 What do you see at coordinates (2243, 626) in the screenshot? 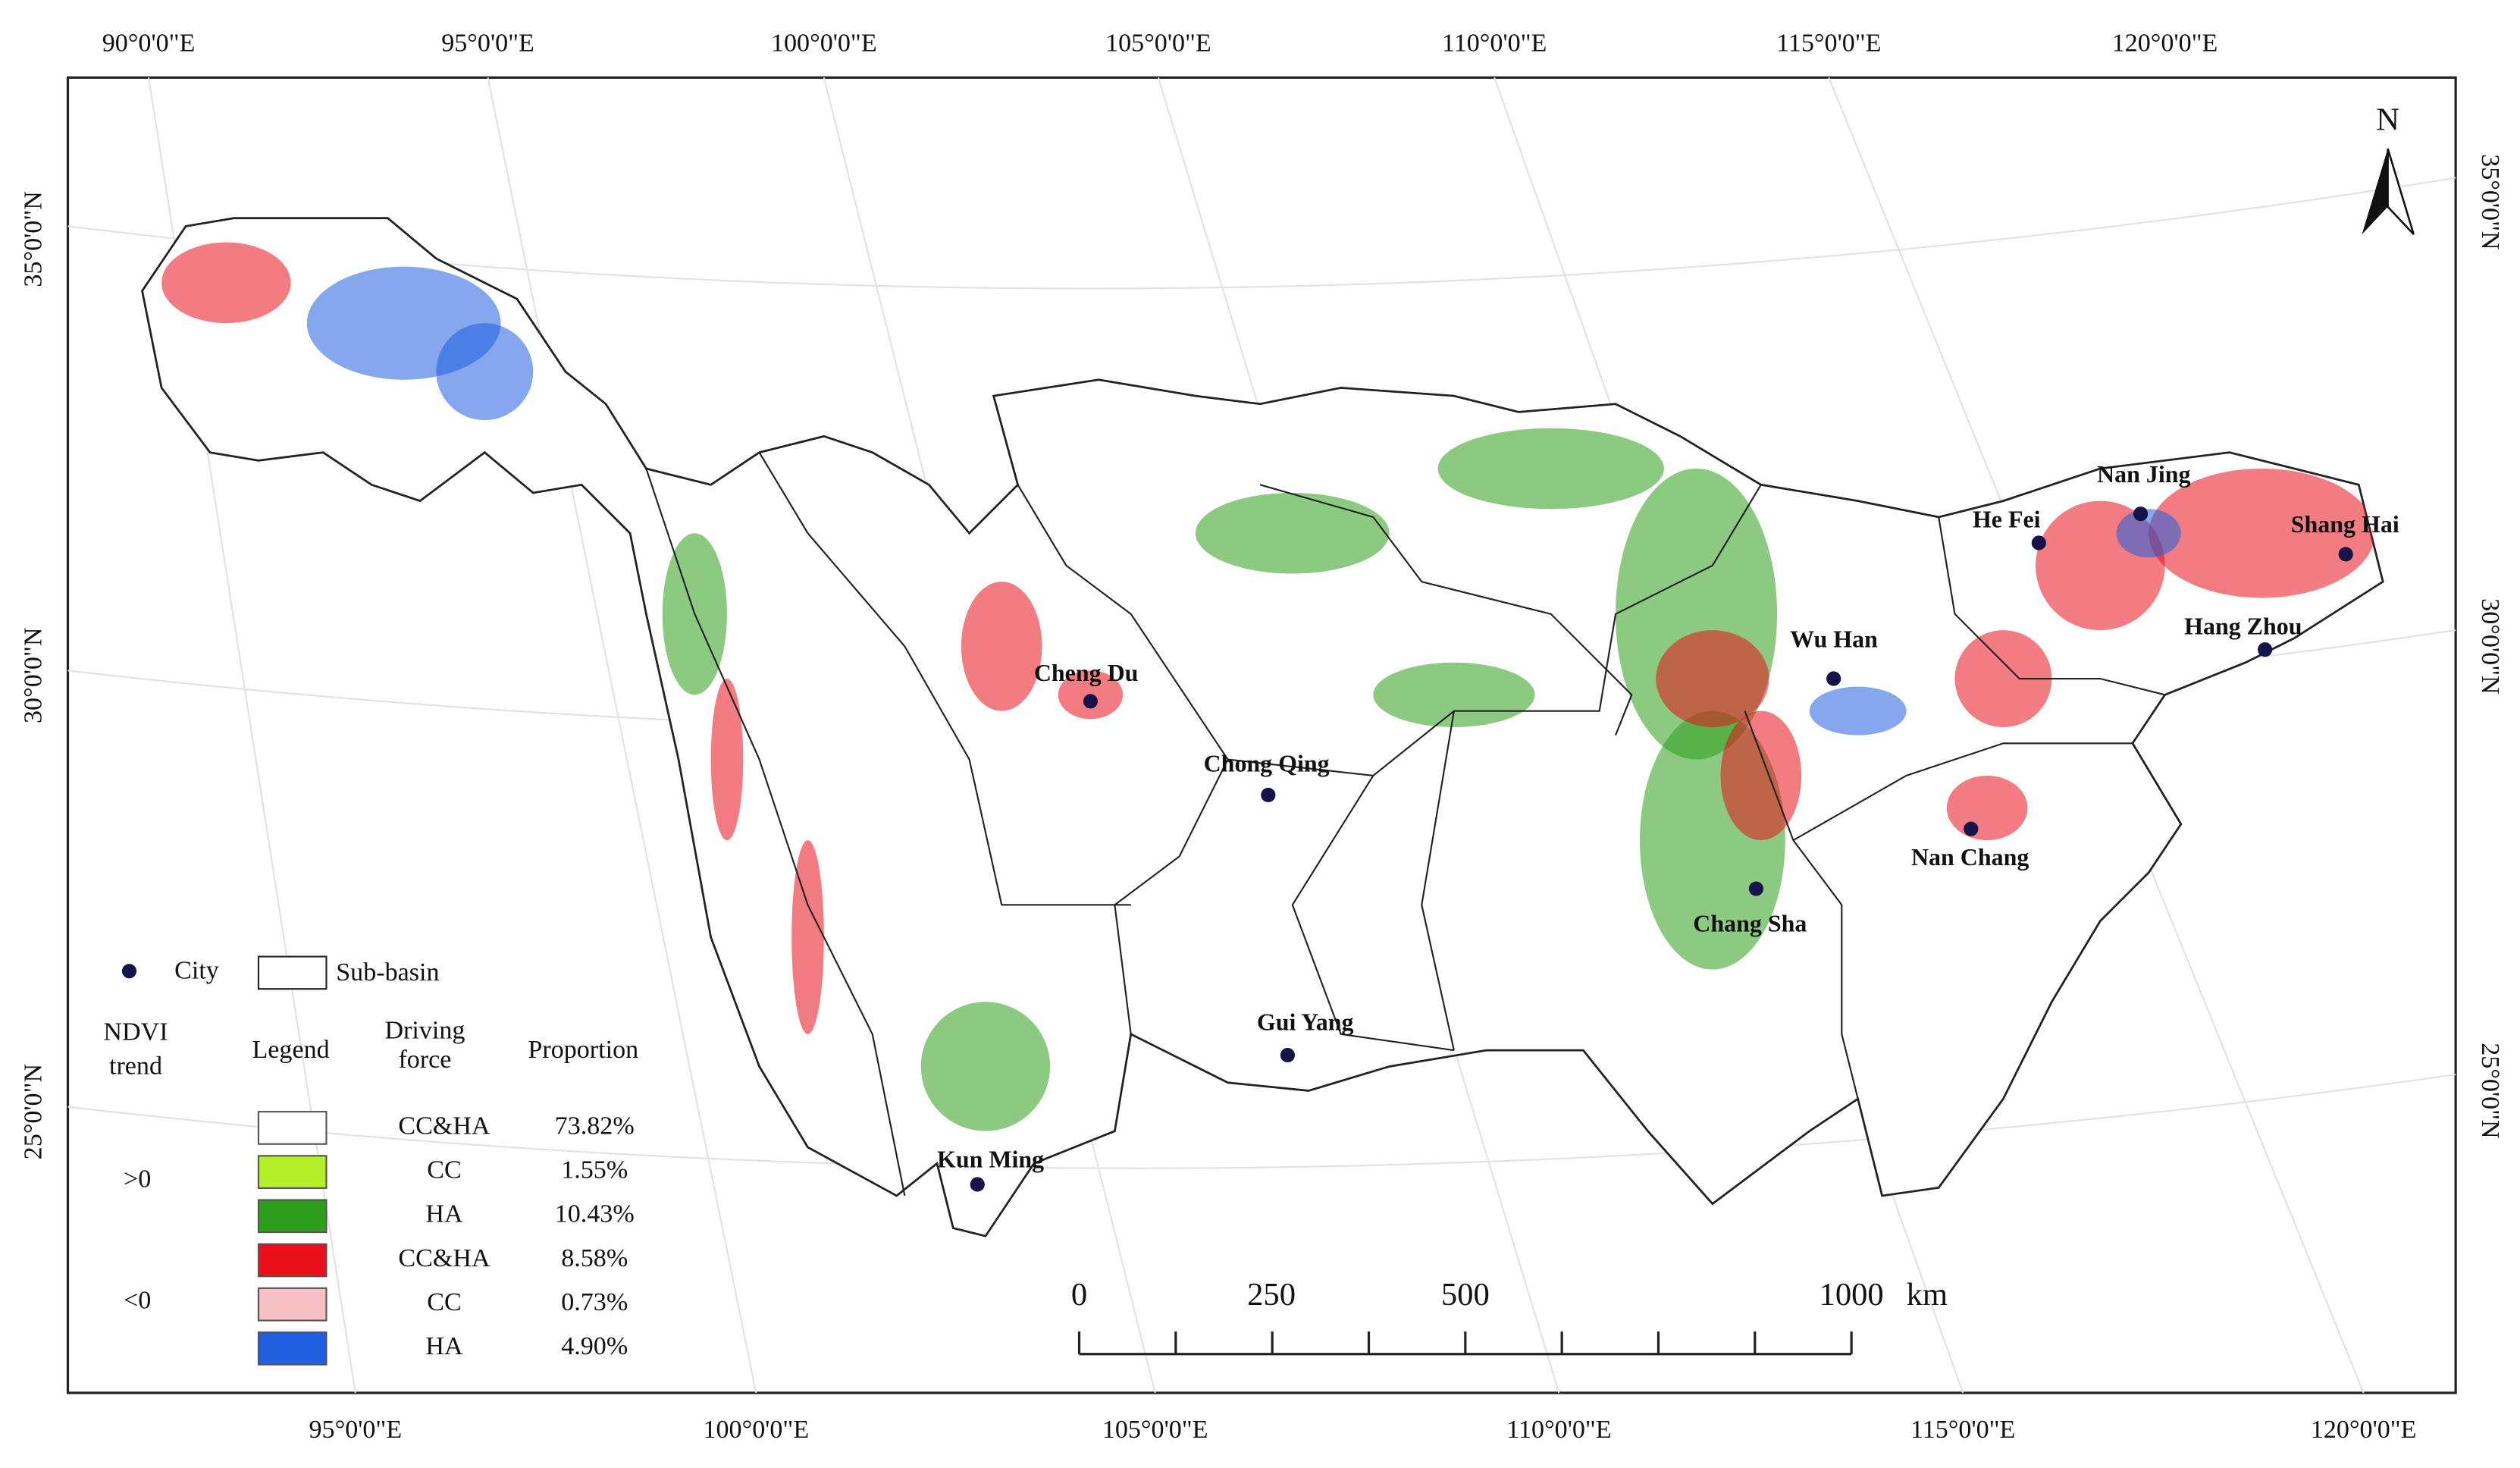
I see `city-label: Hang Zhou` at bounding box center [2243, 626].